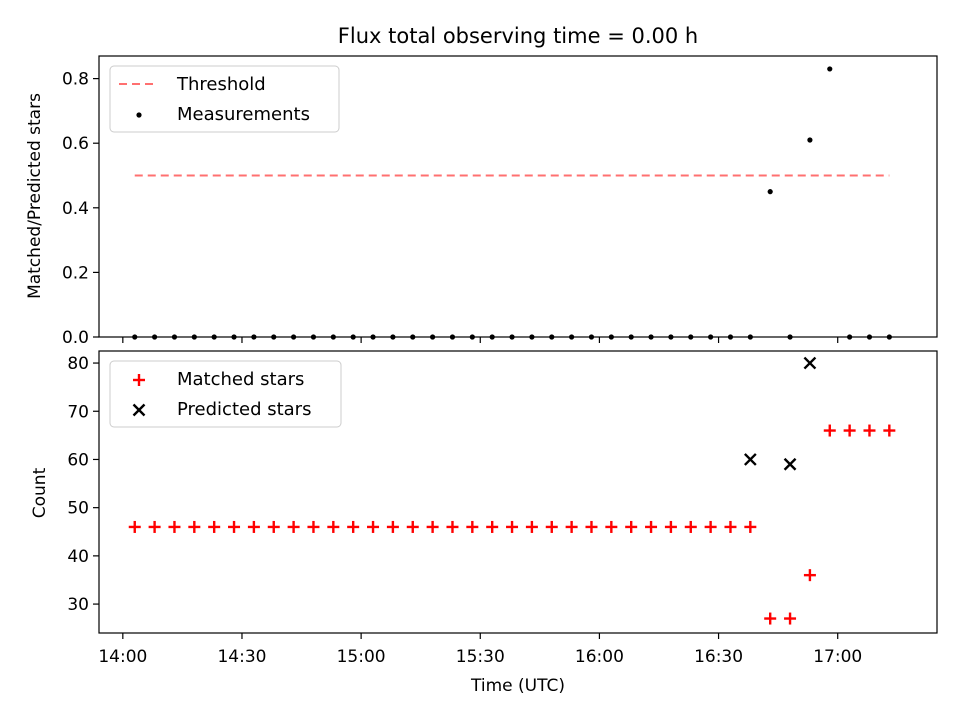 This screenshot has height=720, width=960. Describe the element at coordinates (518, 36) in the screenshot. I see `chart-title: Flux total observing time = 0.00 h` at that location.